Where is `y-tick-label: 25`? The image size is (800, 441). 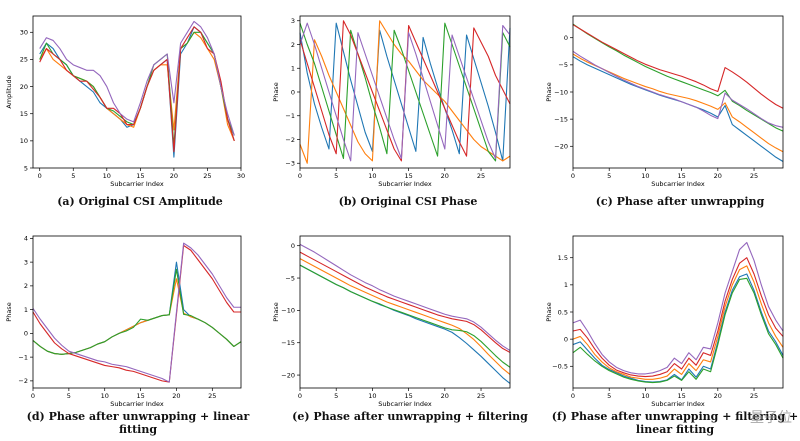 y-tick-label: 25 is located at coordinates (24, 60).